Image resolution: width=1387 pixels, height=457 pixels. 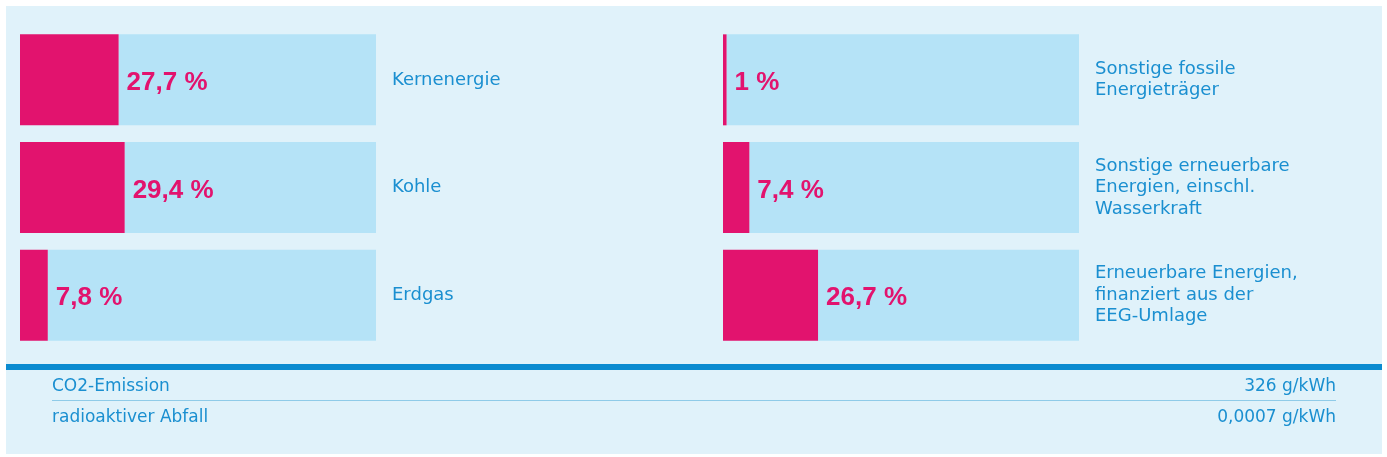 What do you see at coordinates (1192, 185) in the screenshot?
I see `y-tick-label: Sonstige erneuerbare Energien, einschl. Wasserkraft` at bounding box center [1192, 185].